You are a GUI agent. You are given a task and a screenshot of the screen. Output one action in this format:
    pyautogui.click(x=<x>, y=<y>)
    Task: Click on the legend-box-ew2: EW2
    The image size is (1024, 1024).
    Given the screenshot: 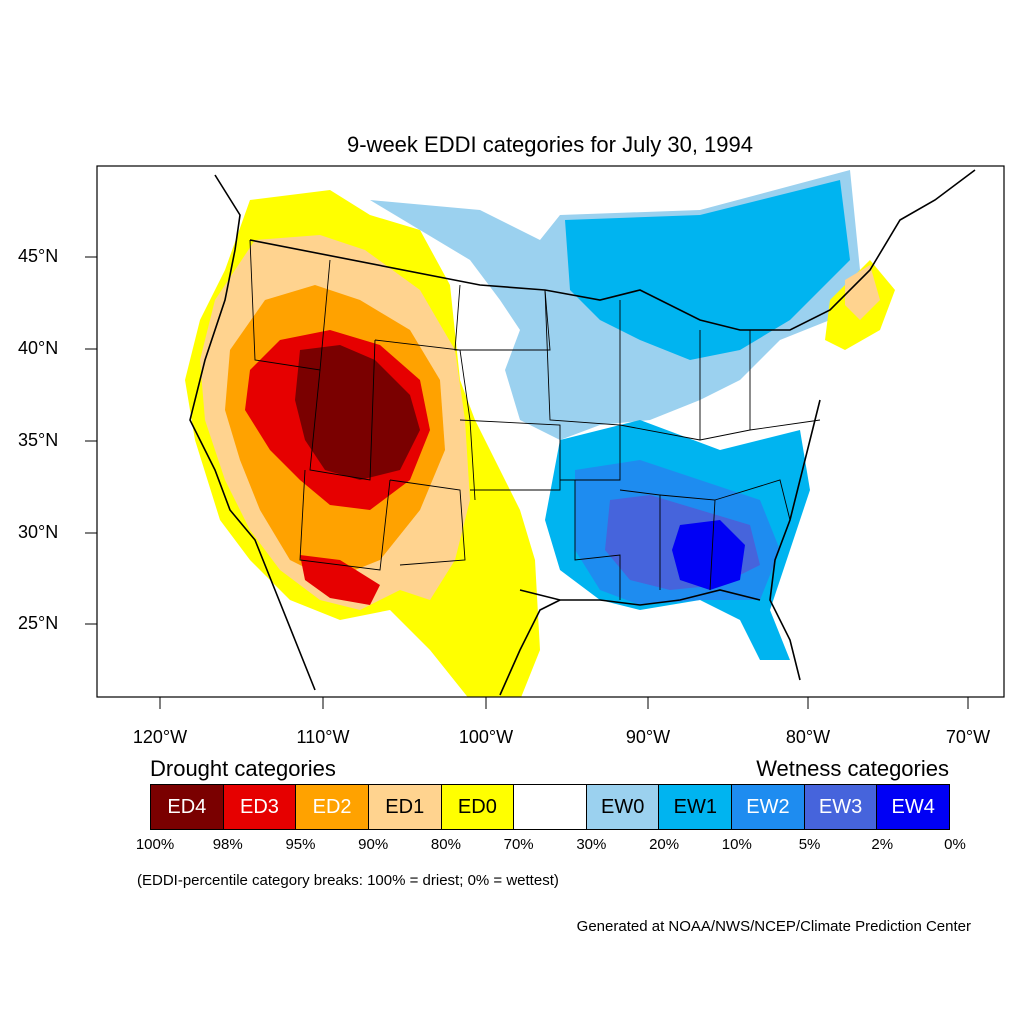 What is the action you would take?
    pyautogui.click(x=768, y=807)
    